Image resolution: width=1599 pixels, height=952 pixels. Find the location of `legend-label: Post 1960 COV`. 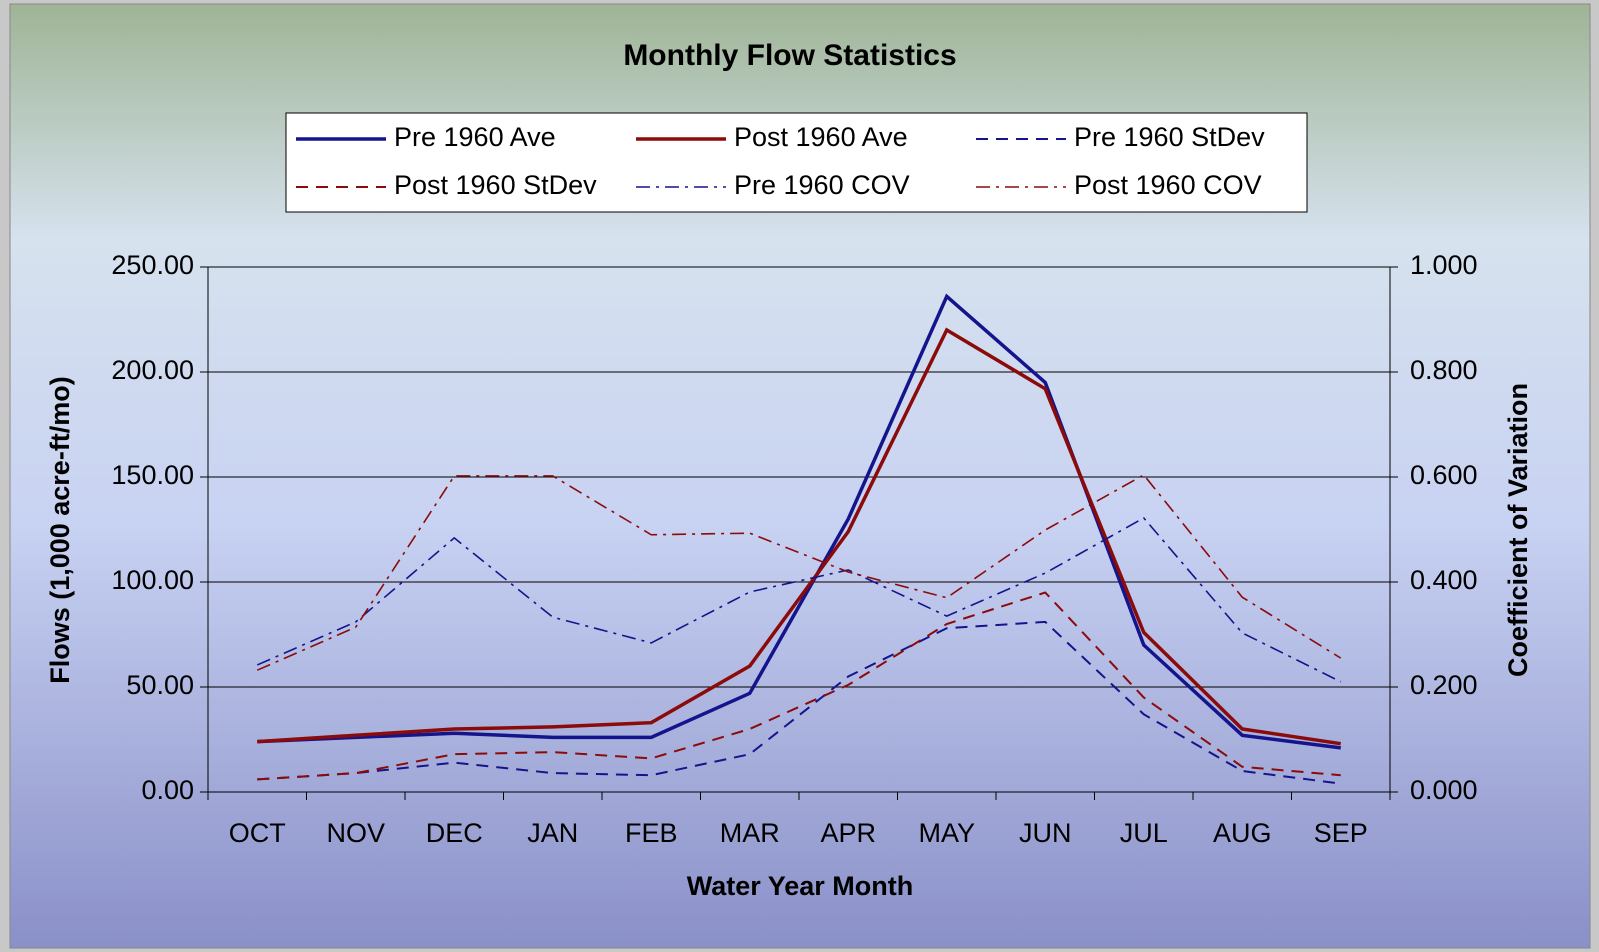

legend-label: Post 1960 COV is located at coordinates (1168, 185).